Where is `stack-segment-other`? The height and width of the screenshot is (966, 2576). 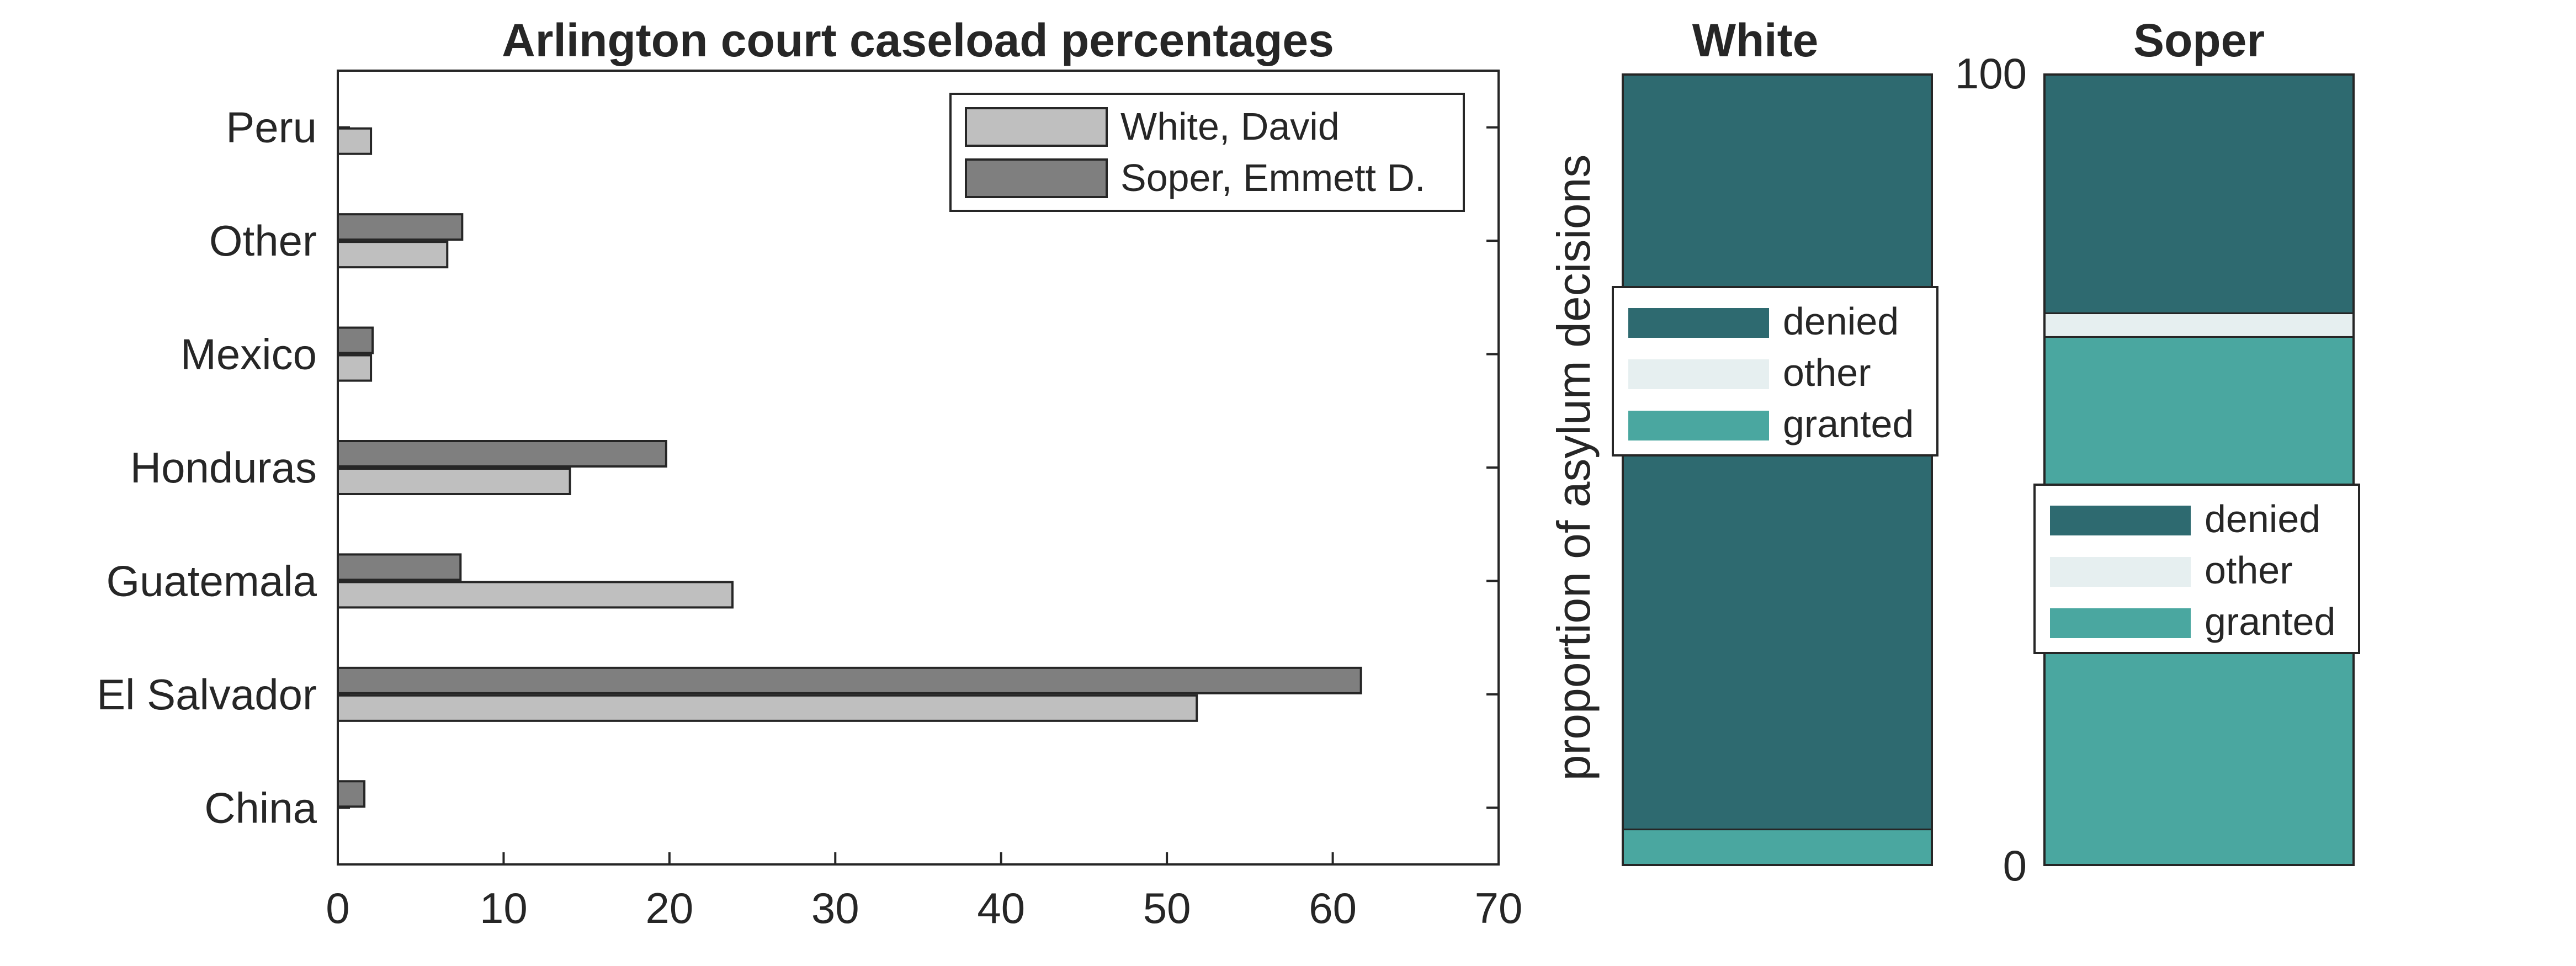
stack-segment-other is located at coordinates (2199, 325).